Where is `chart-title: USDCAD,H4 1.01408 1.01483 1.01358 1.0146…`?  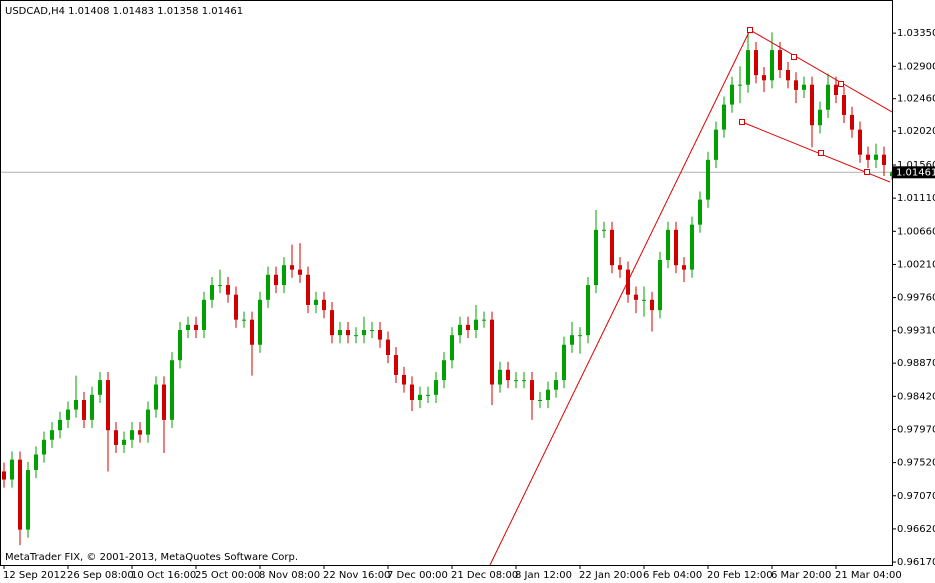
chart-title: USDCAD,H4 1.01408 1.01483 1.01358 1.0146… is located at coordinates (124, 11).